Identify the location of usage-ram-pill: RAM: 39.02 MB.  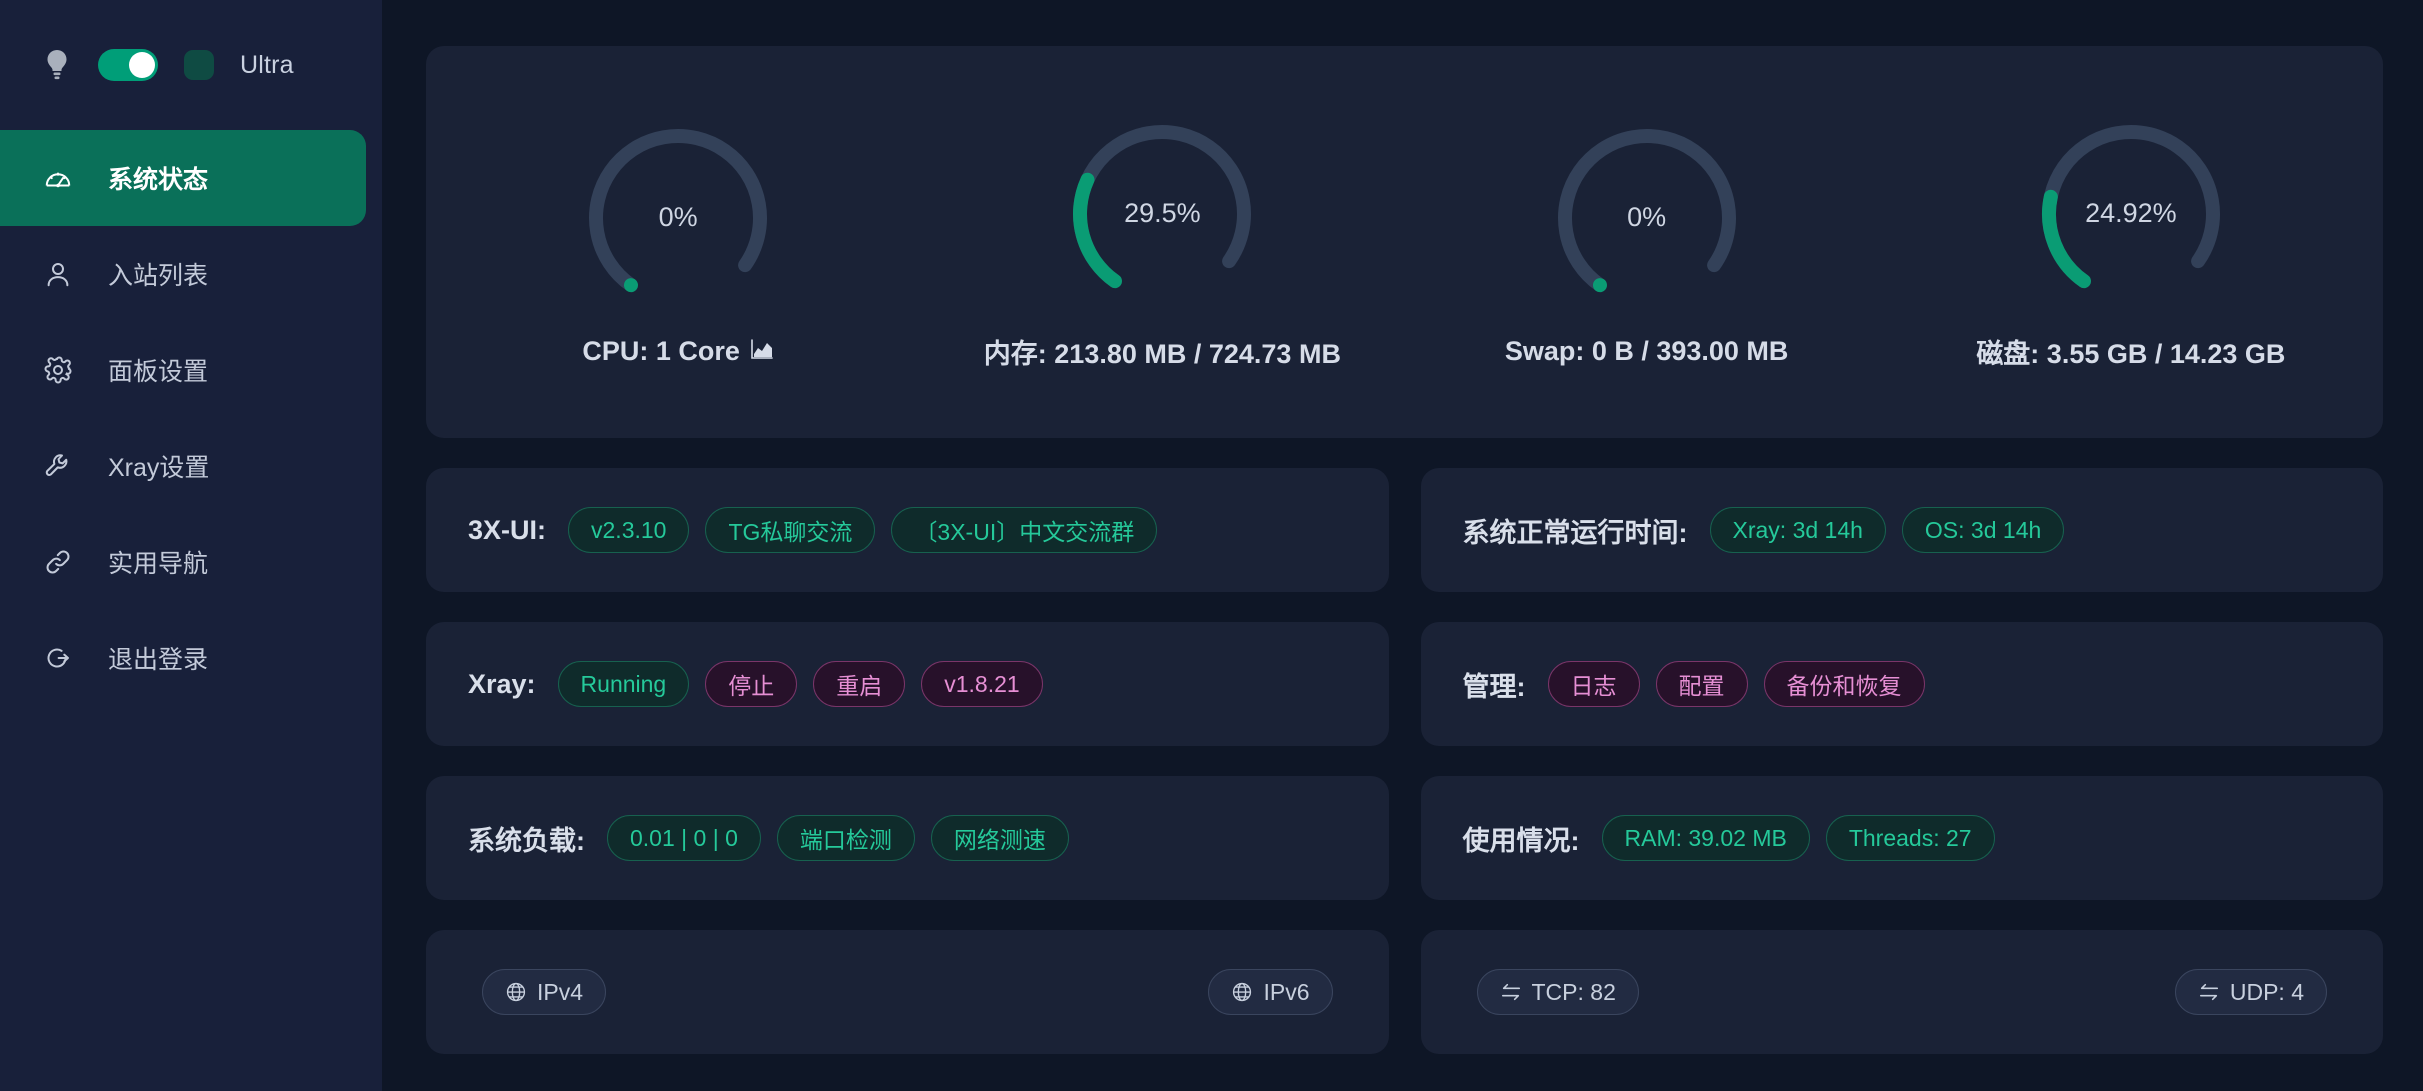
(1705, 838).